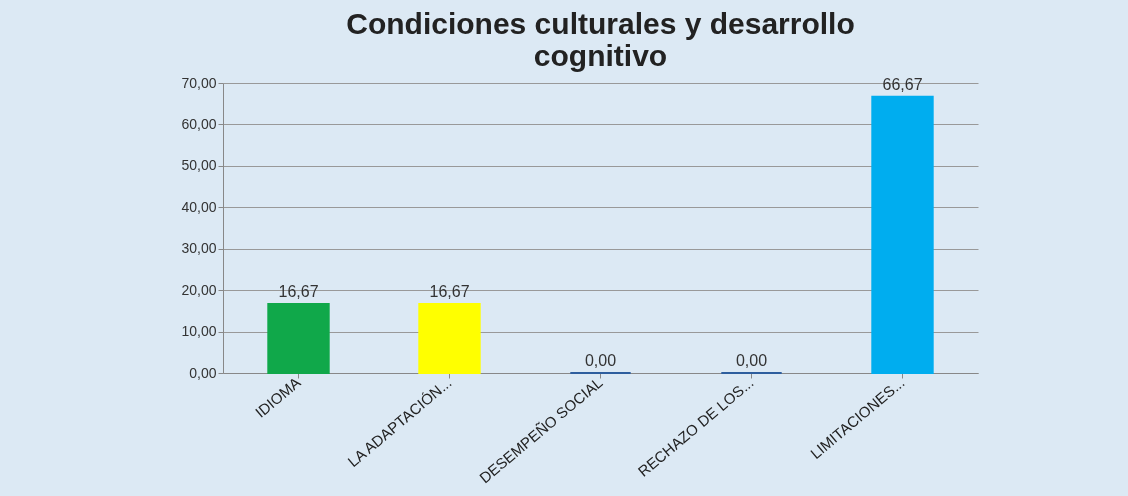  Describe the element at coordinates (600, 39) in the screenshot. I see `chart-title: Condiciones culturales y desarrollo cognitivo` at that location.